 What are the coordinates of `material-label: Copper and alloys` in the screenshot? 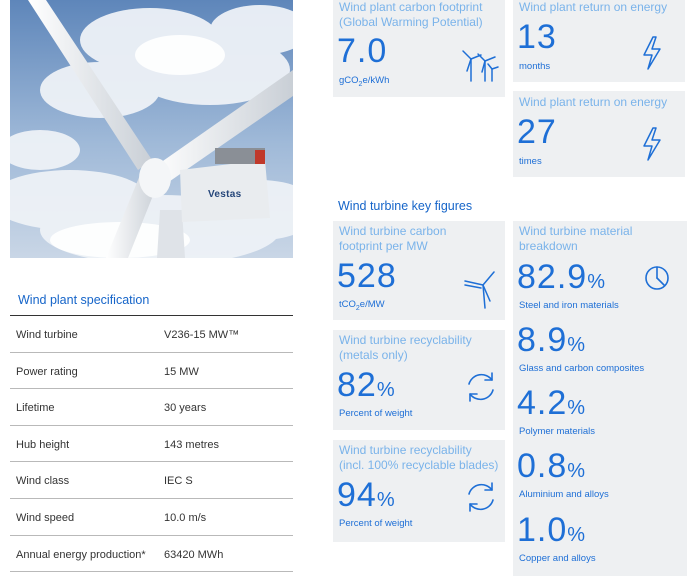 It's located at (557, 558).